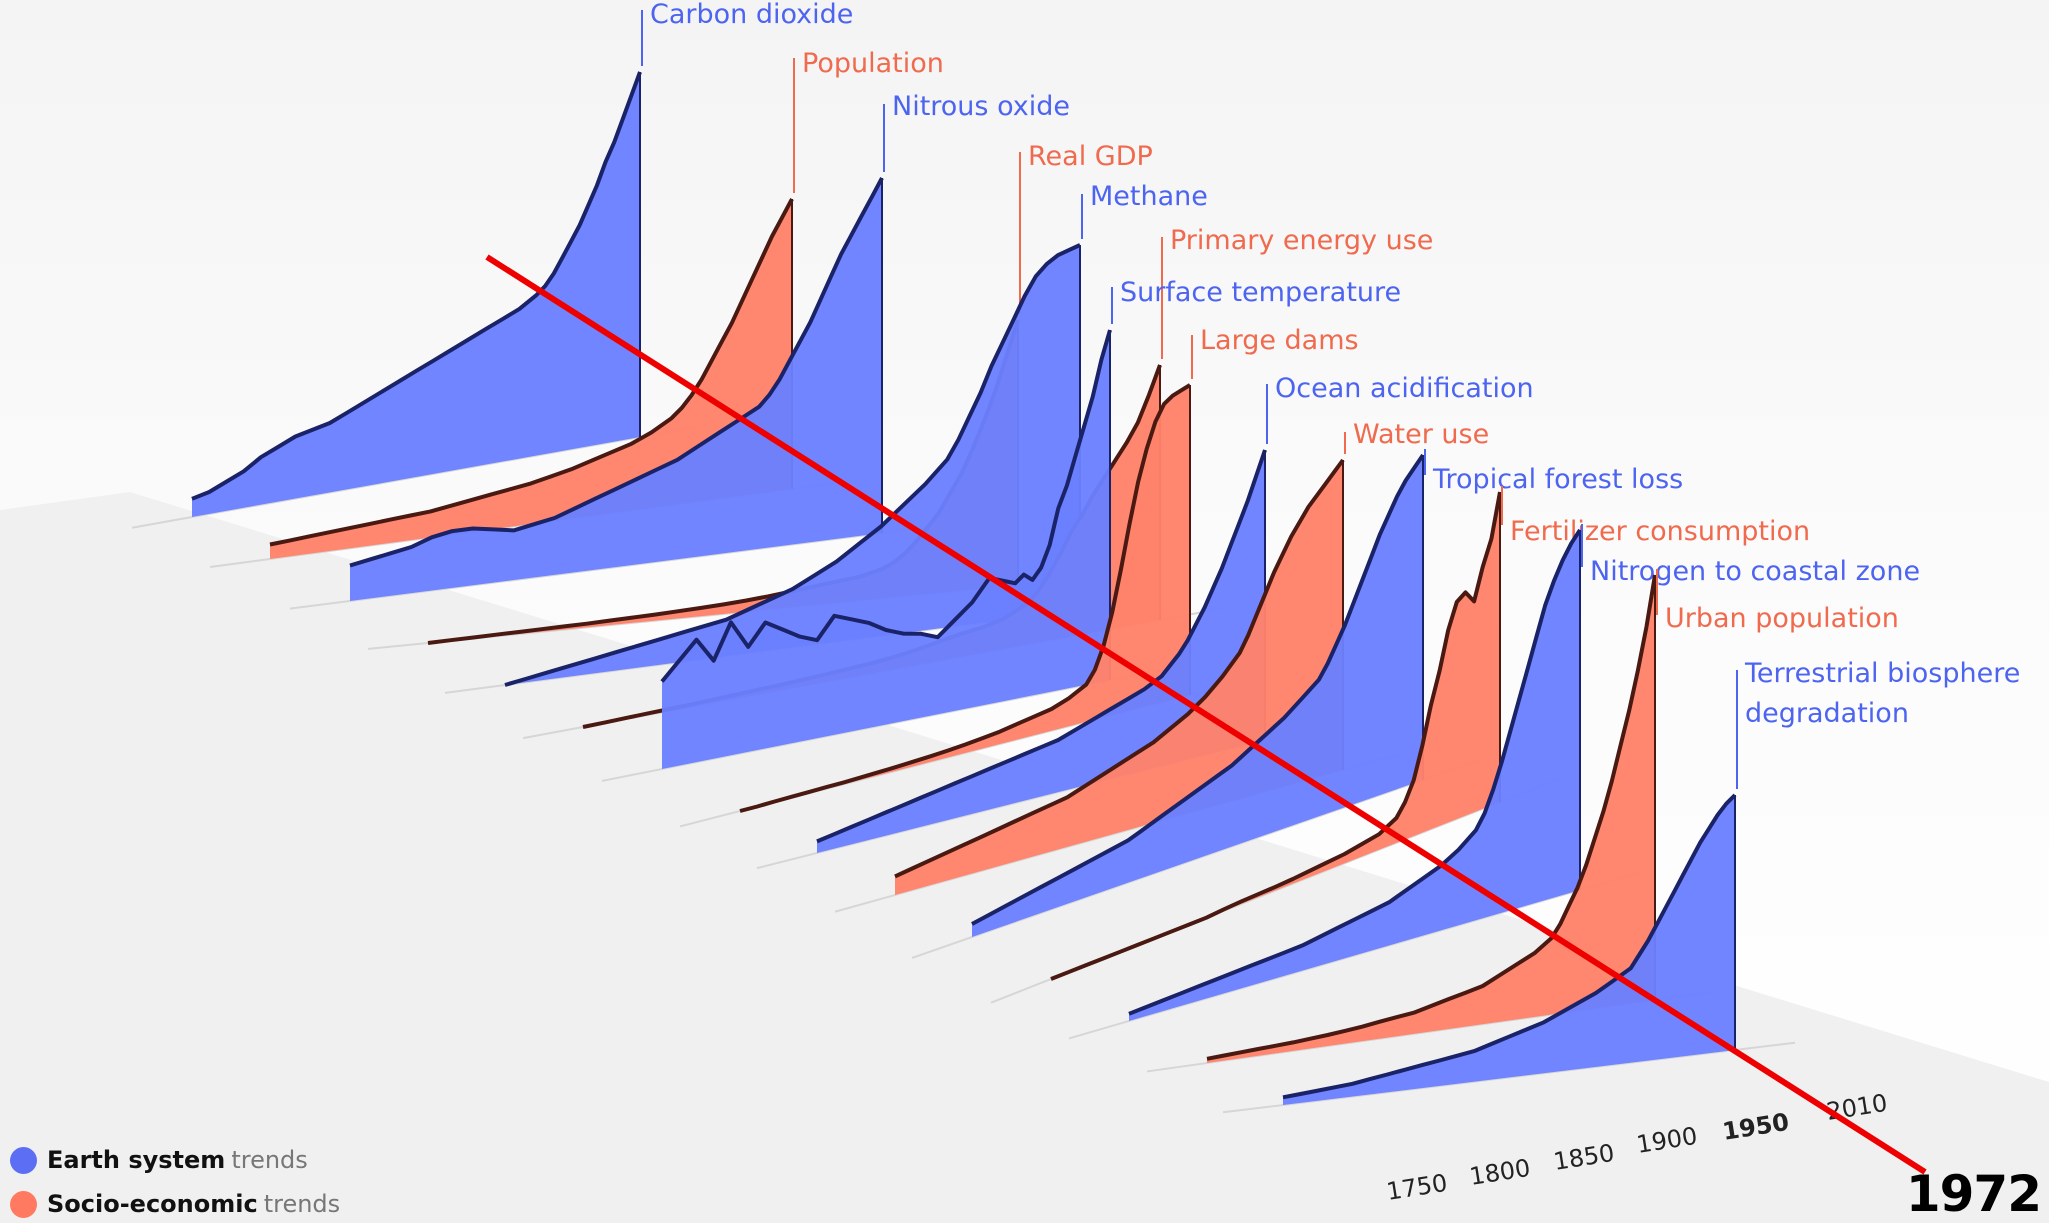 The image size is (2049, 1226). What do you see at coordinates (1260, 292) in the screenshot?
I see `series-label-surface-temperature: Surface temperature` at bounding box center [1260, 292].